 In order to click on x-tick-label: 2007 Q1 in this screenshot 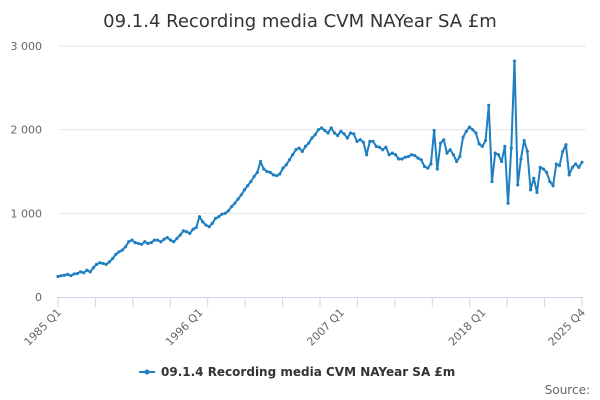, I will do `click(325, 327)`.